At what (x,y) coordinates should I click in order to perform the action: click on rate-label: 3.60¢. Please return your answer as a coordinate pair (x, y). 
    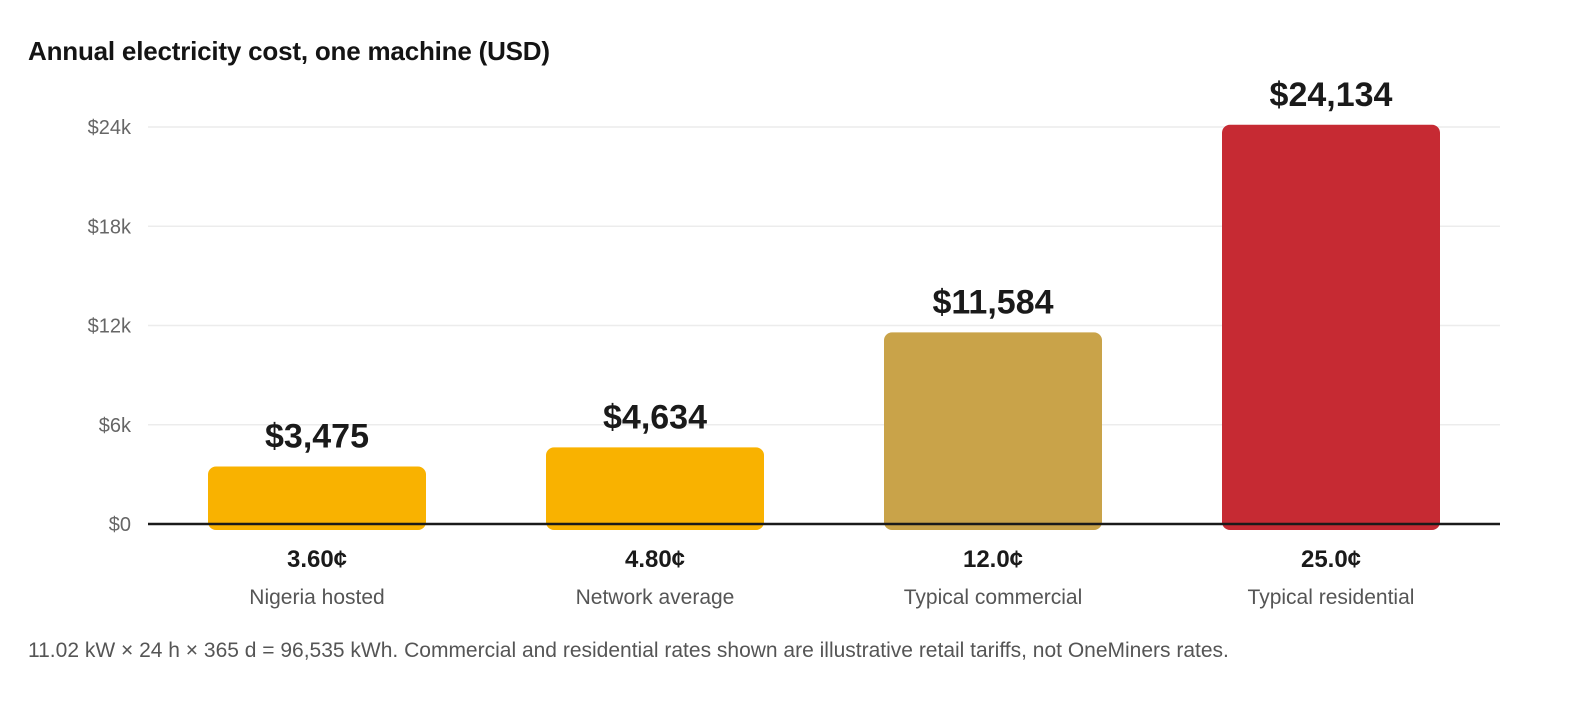
    Looking at the image, I should click on (317, 559).